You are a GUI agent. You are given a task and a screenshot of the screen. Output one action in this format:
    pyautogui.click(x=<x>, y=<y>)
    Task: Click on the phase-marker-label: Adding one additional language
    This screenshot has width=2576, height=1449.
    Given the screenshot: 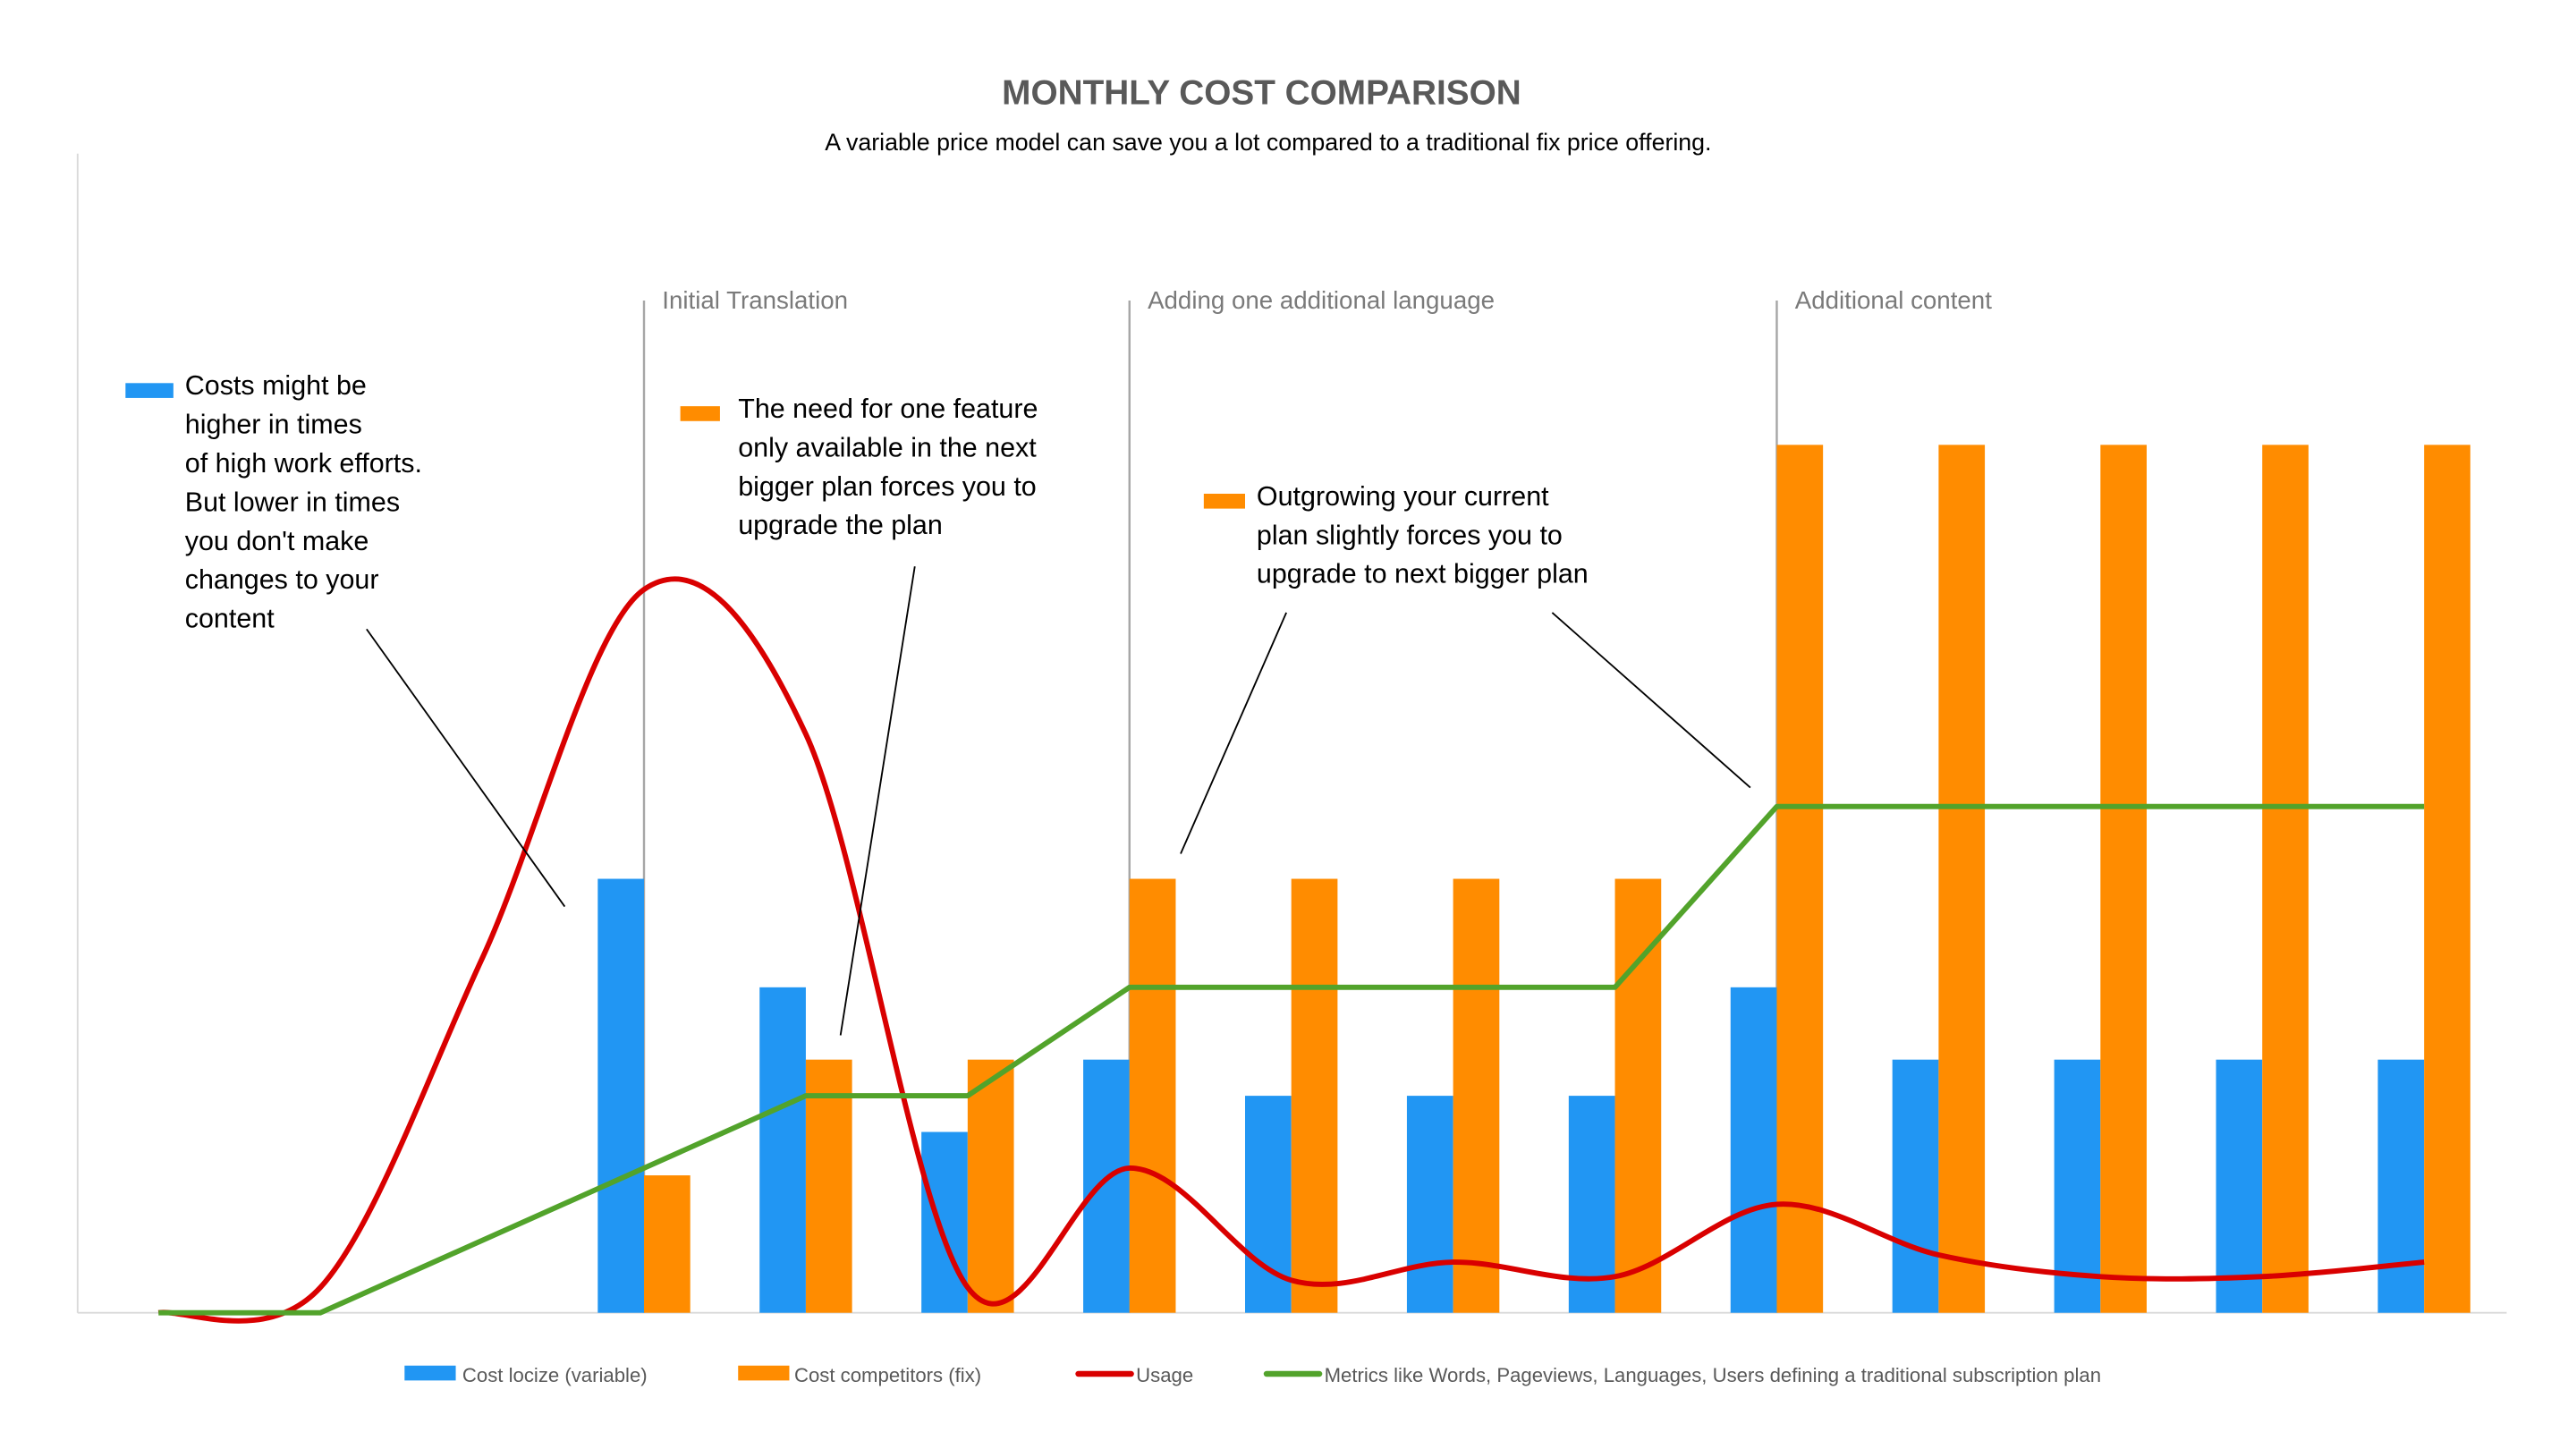 What is the action you would take?
    pyautogui.click(x=1321, y=300)
    